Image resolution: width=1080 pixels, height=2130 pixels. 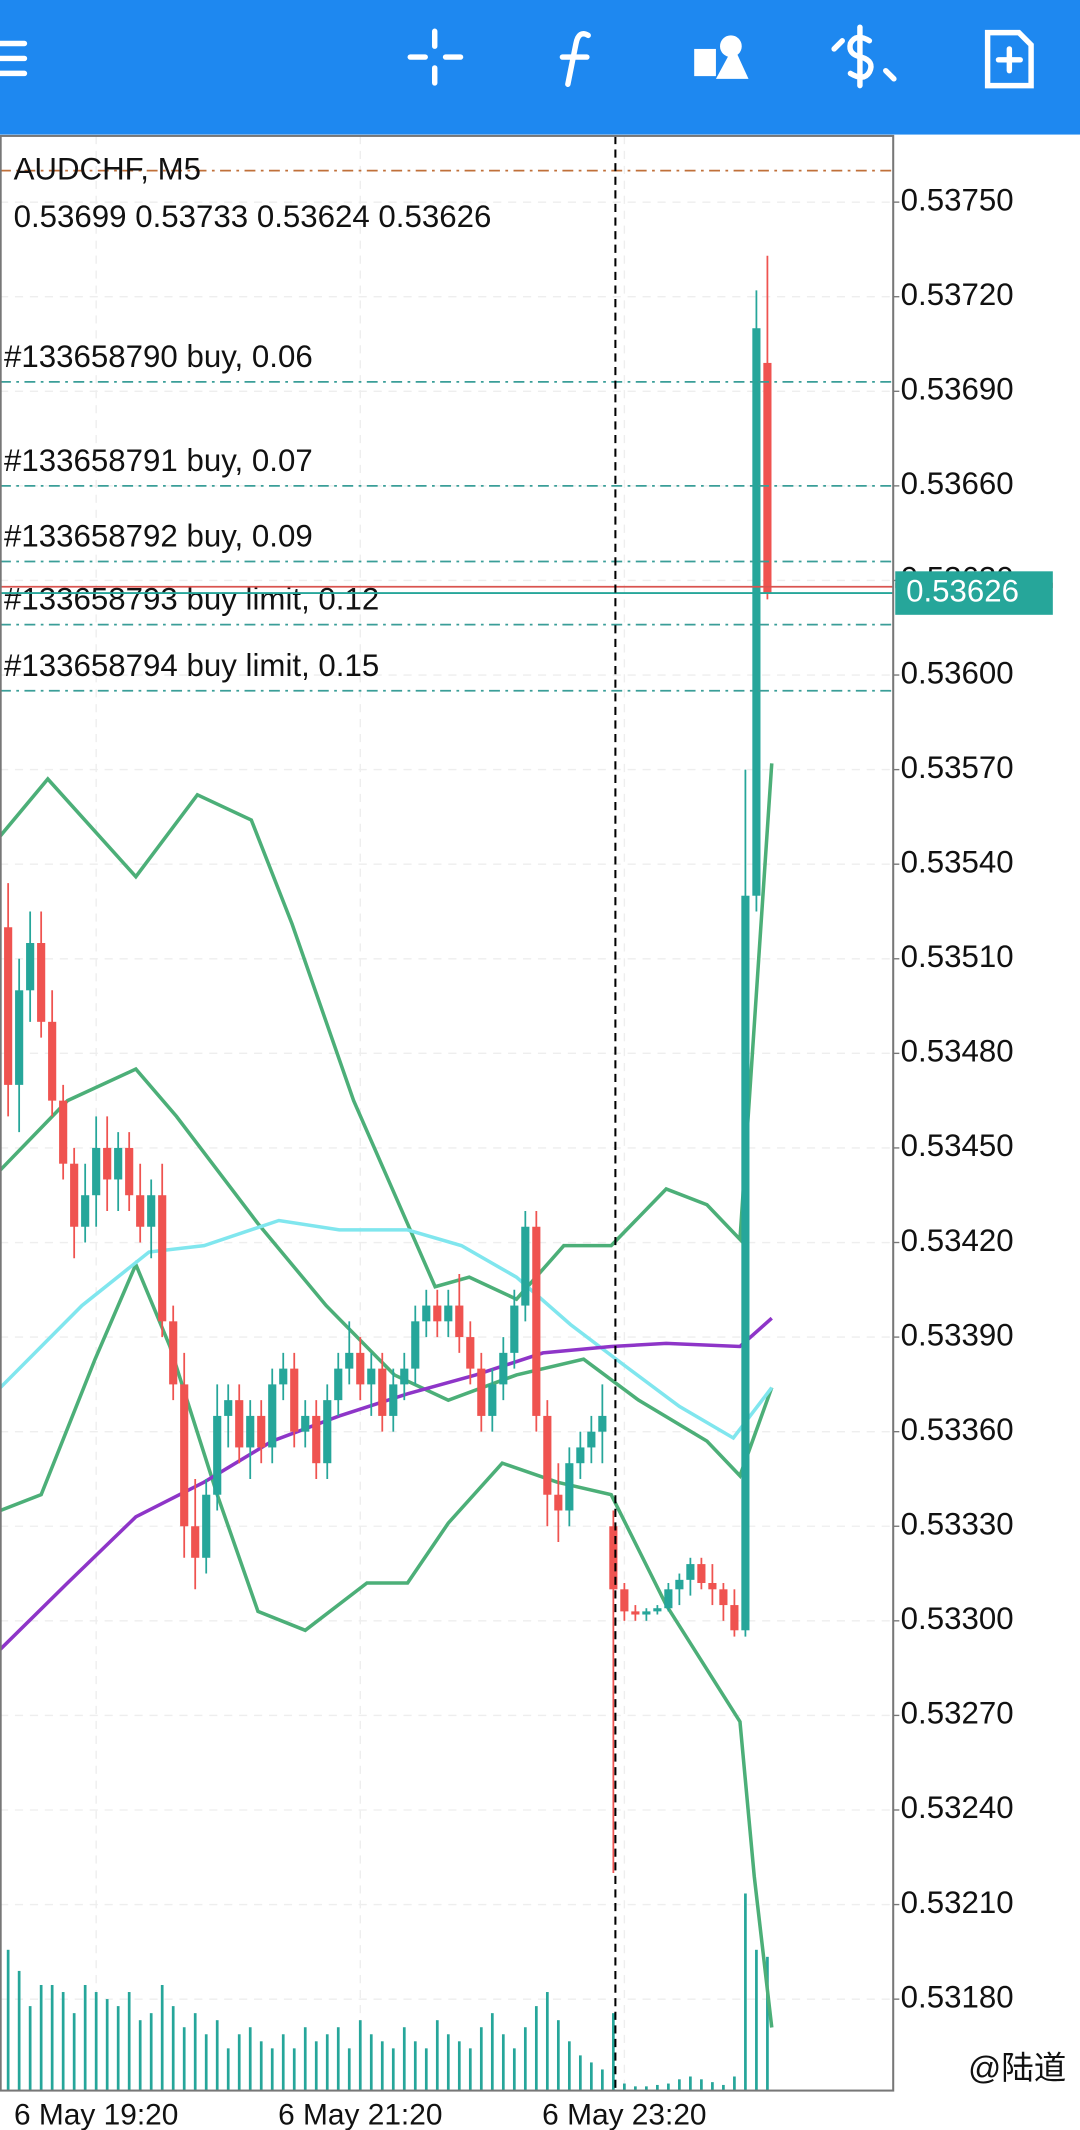 What do you see at coordinates (721, 57) in the screenshot?
I see `objects-button` at bounding box center [721, 57].